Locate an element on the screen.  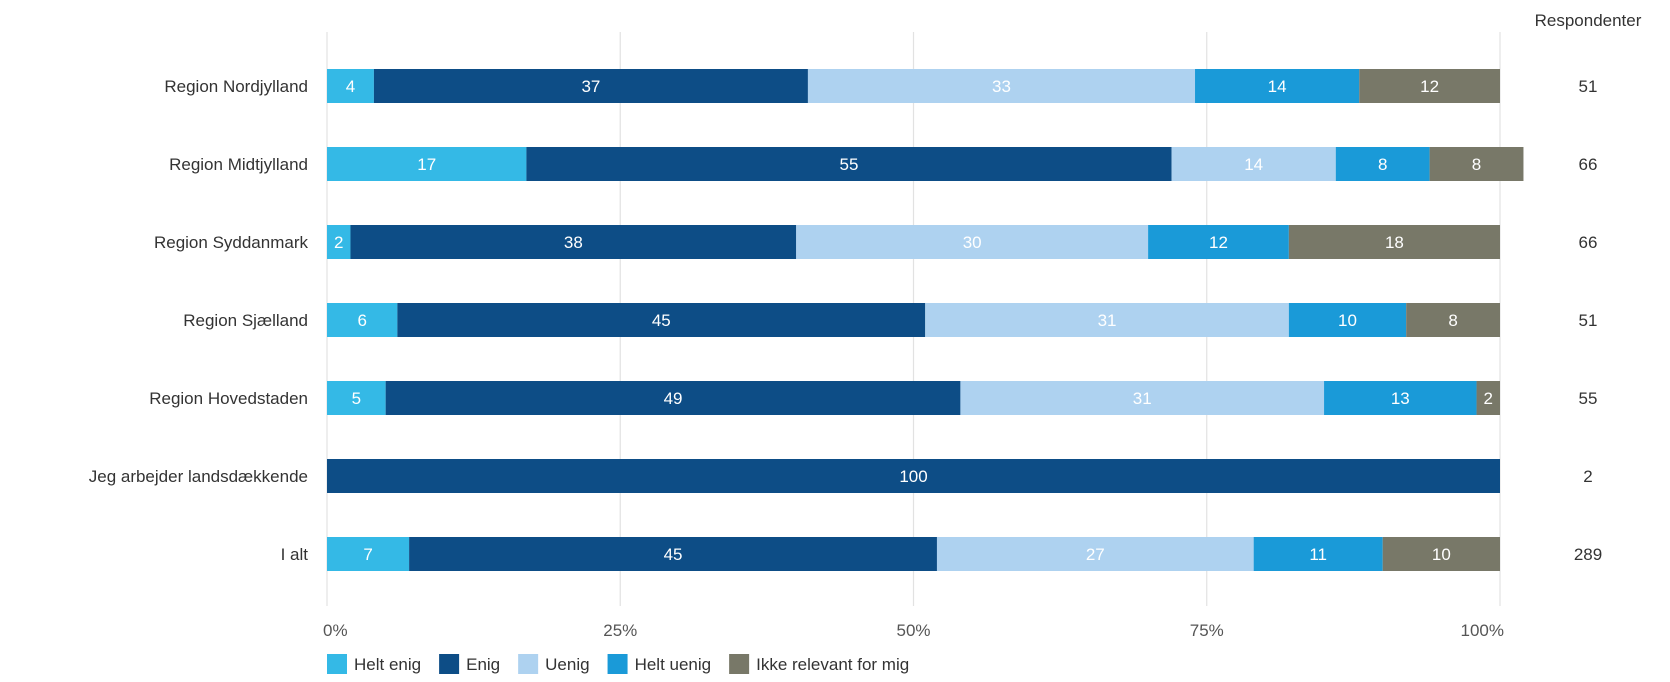
category-label: Region Nordjylland is located at coordinates (236, 86).